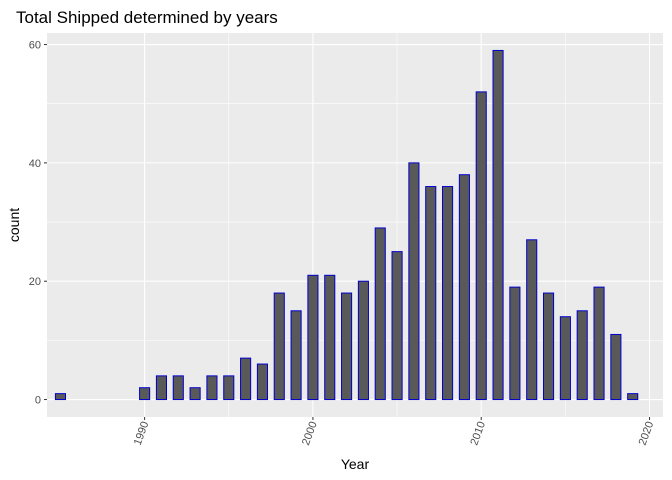 Image resolution: width=672 pixels, height=480 pixels. Describe the element at coordinates (448, 293) in the screenshot. I see `bar-2008` at that location.